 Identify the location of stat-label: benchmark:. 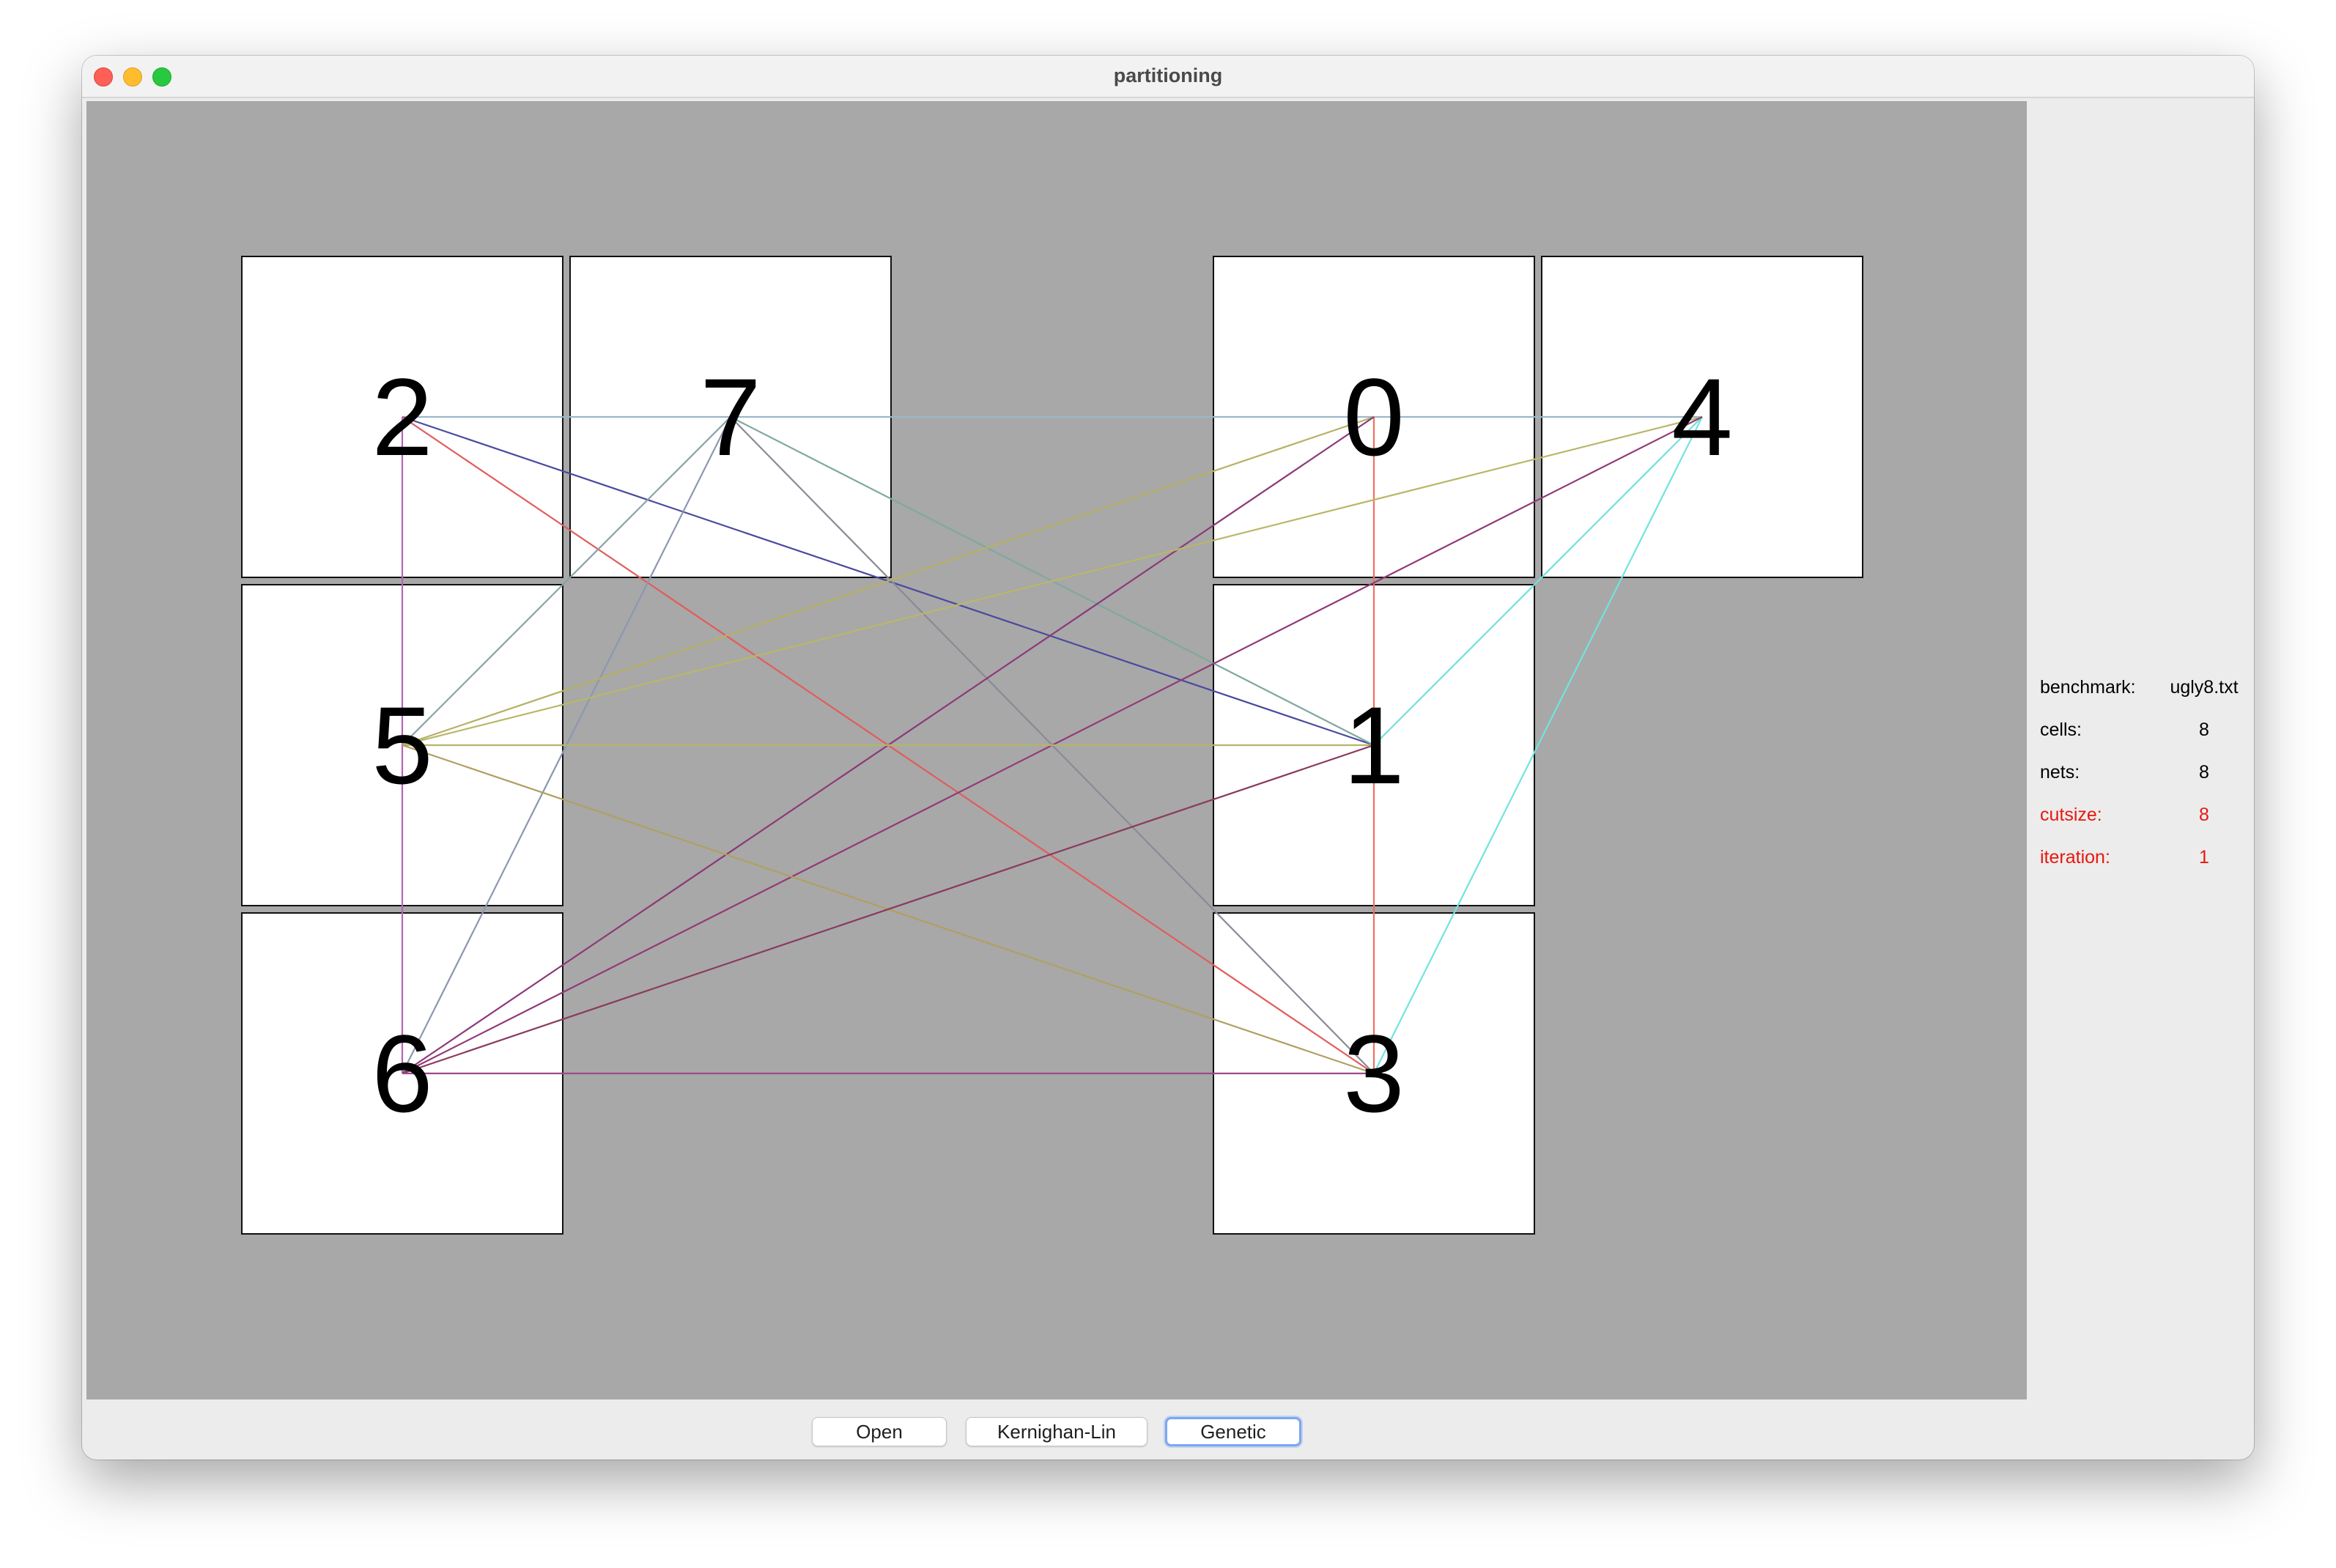
(2088, 688).